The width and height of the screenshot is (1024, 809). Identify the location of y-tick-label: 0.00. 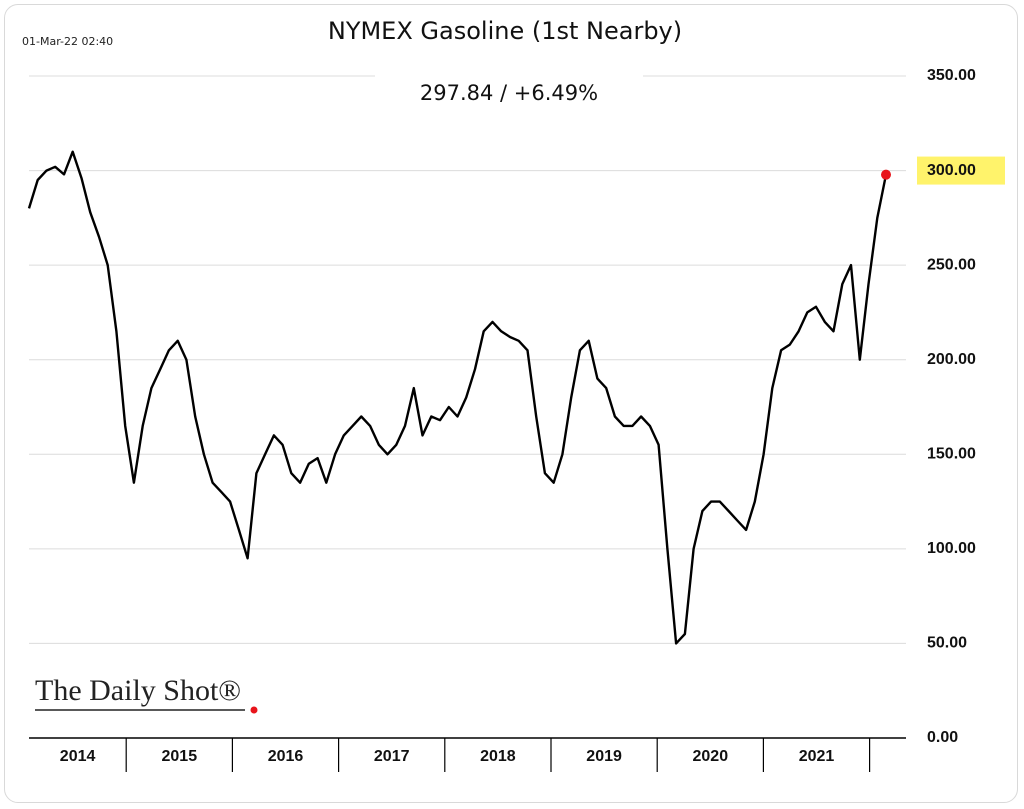
(942, 737).